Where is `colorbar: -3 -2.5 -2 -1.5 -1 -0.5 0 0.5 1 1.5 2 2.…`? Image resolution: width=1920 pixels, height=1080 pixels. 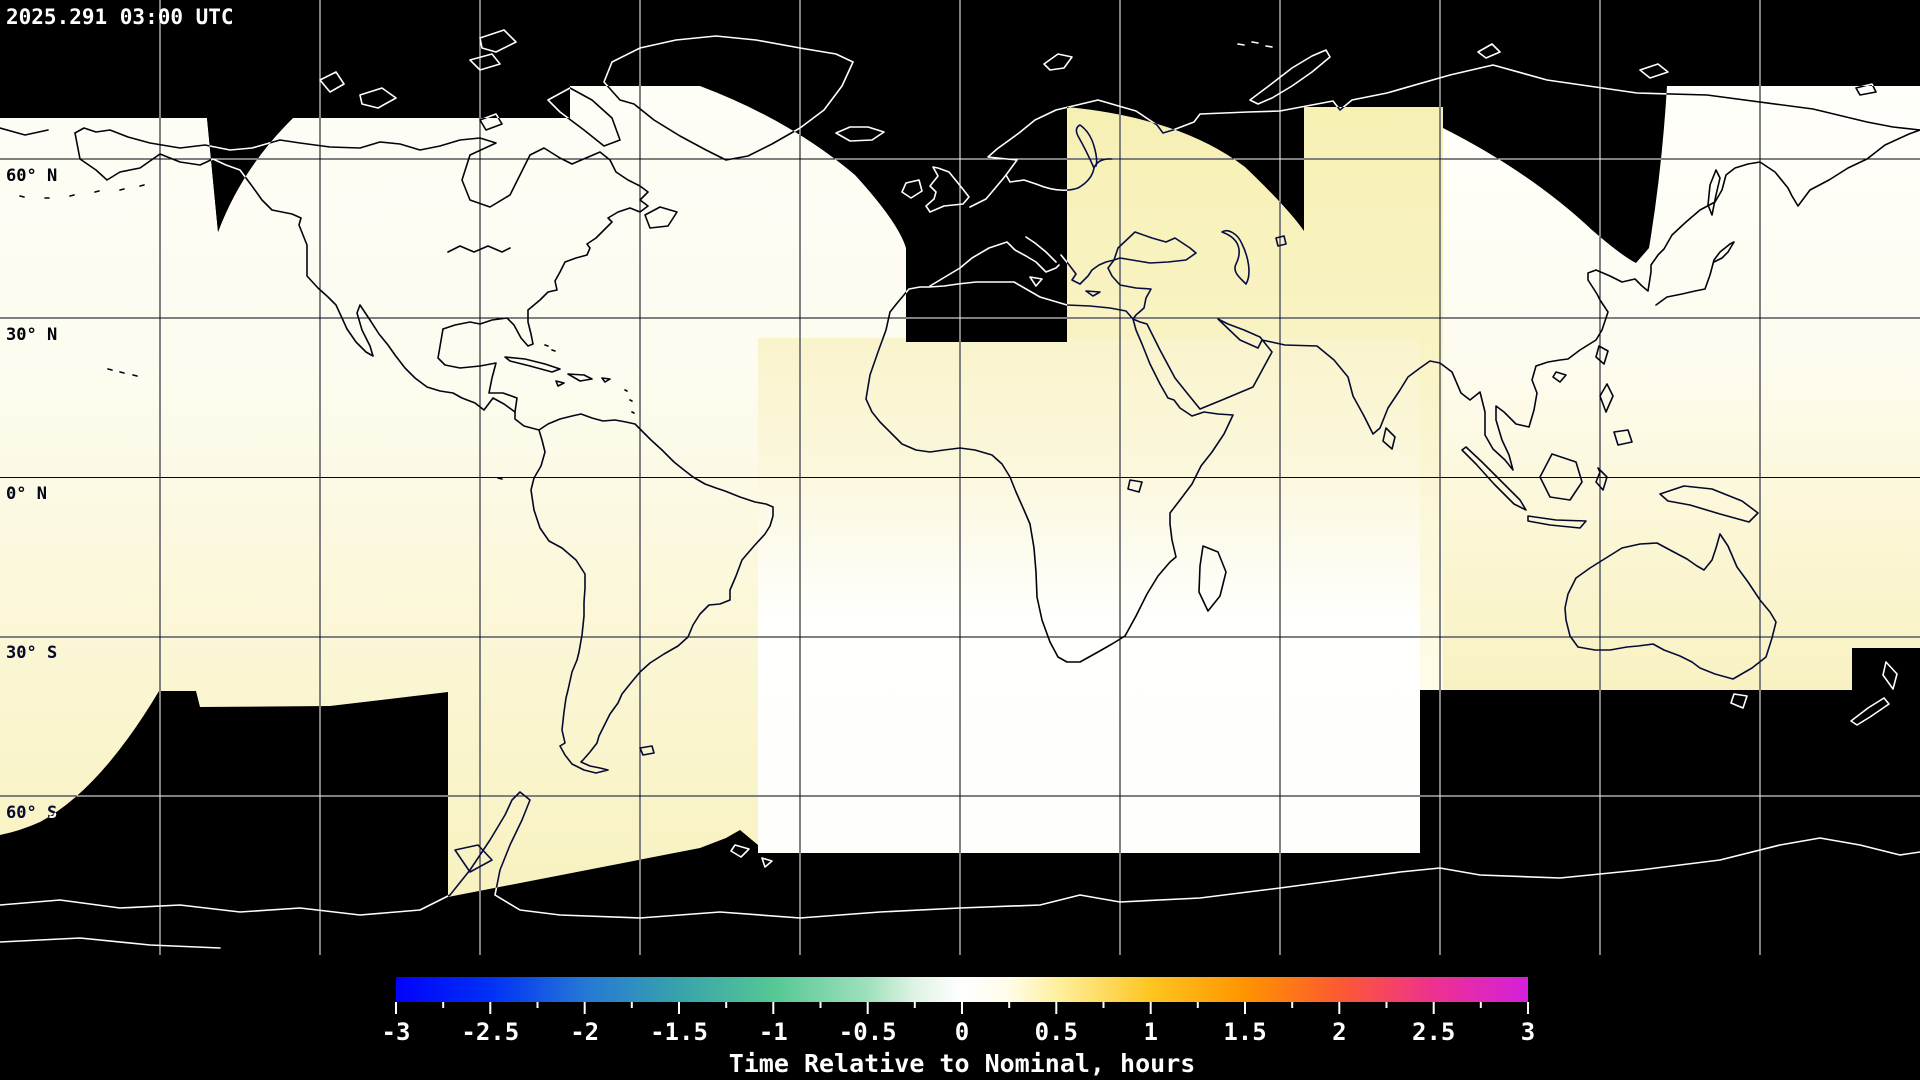 colorbar: -3 -2.5 -2 -1.5 -1 -0.5 0 0.5 1 1.5 2 2.… is located at coordinates (959, 1027).